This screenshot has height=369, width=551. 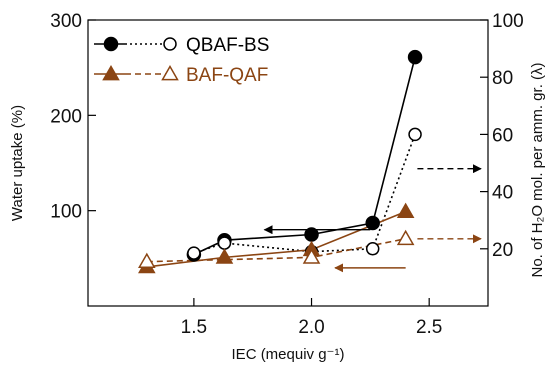 What do you see at coordinates (502, 250) in the screenshot?
I see `y-right-tick-label: 20` at bounding box center [502, 250].